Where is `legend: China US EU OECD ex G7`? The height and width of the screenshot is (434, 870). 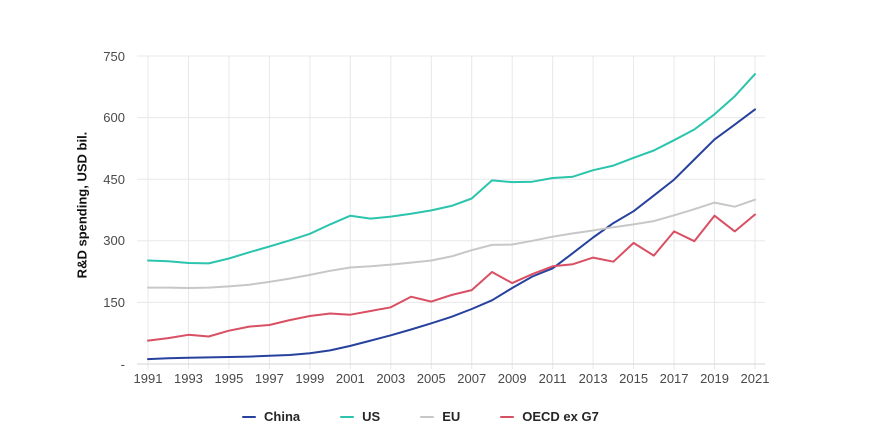 legend: China US EU OECD ex G7 is located at coordinates (420, 416).